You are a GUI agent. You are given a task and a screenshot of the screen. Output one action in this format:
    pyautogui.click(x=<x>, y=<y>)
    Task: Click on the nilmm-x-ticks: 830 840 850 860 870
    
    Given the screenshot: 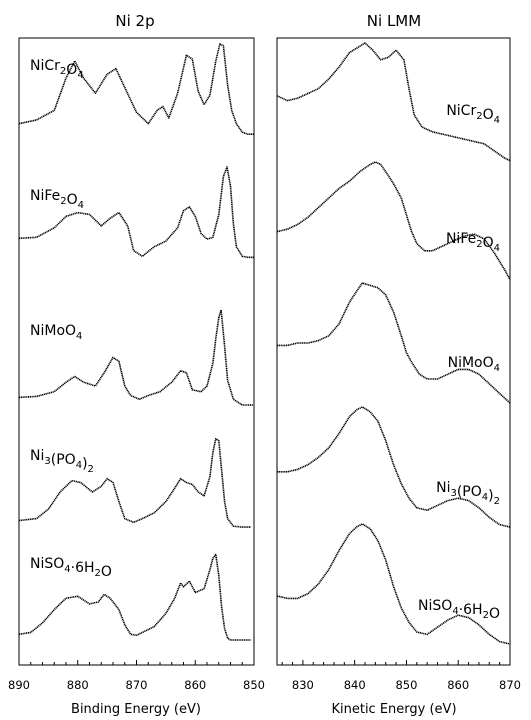 What is the action you would take?
    pyautogui.click(x=401, y=676)
    